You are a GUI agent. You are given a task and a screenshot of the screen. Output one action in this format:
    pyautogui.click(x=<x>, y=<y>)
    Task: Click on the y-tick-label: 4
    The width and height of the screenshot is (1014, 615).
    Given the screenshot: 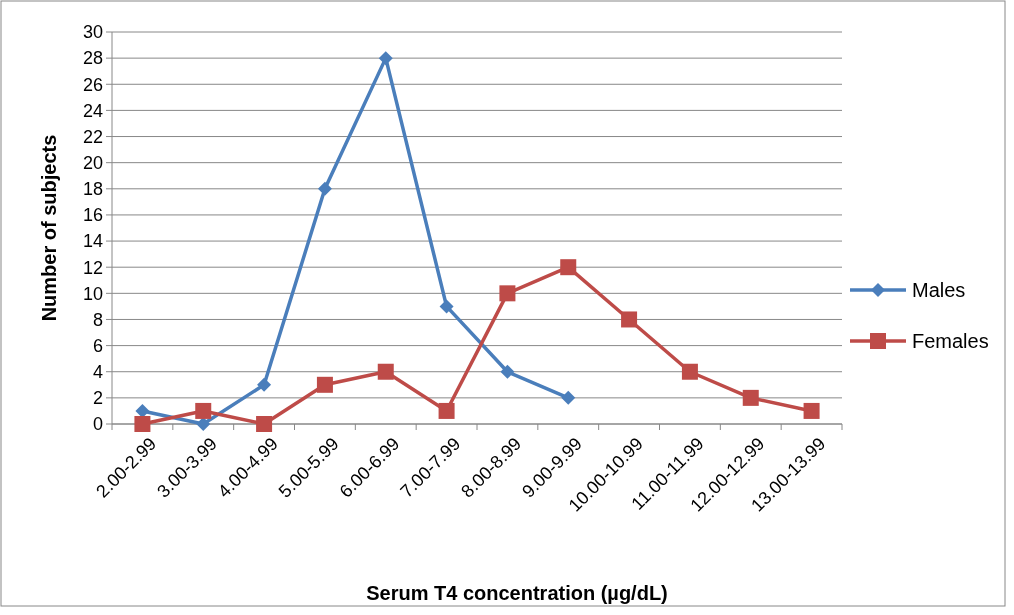 What is the action you would take?
    pyautogui.click(x=97, y=372)
    